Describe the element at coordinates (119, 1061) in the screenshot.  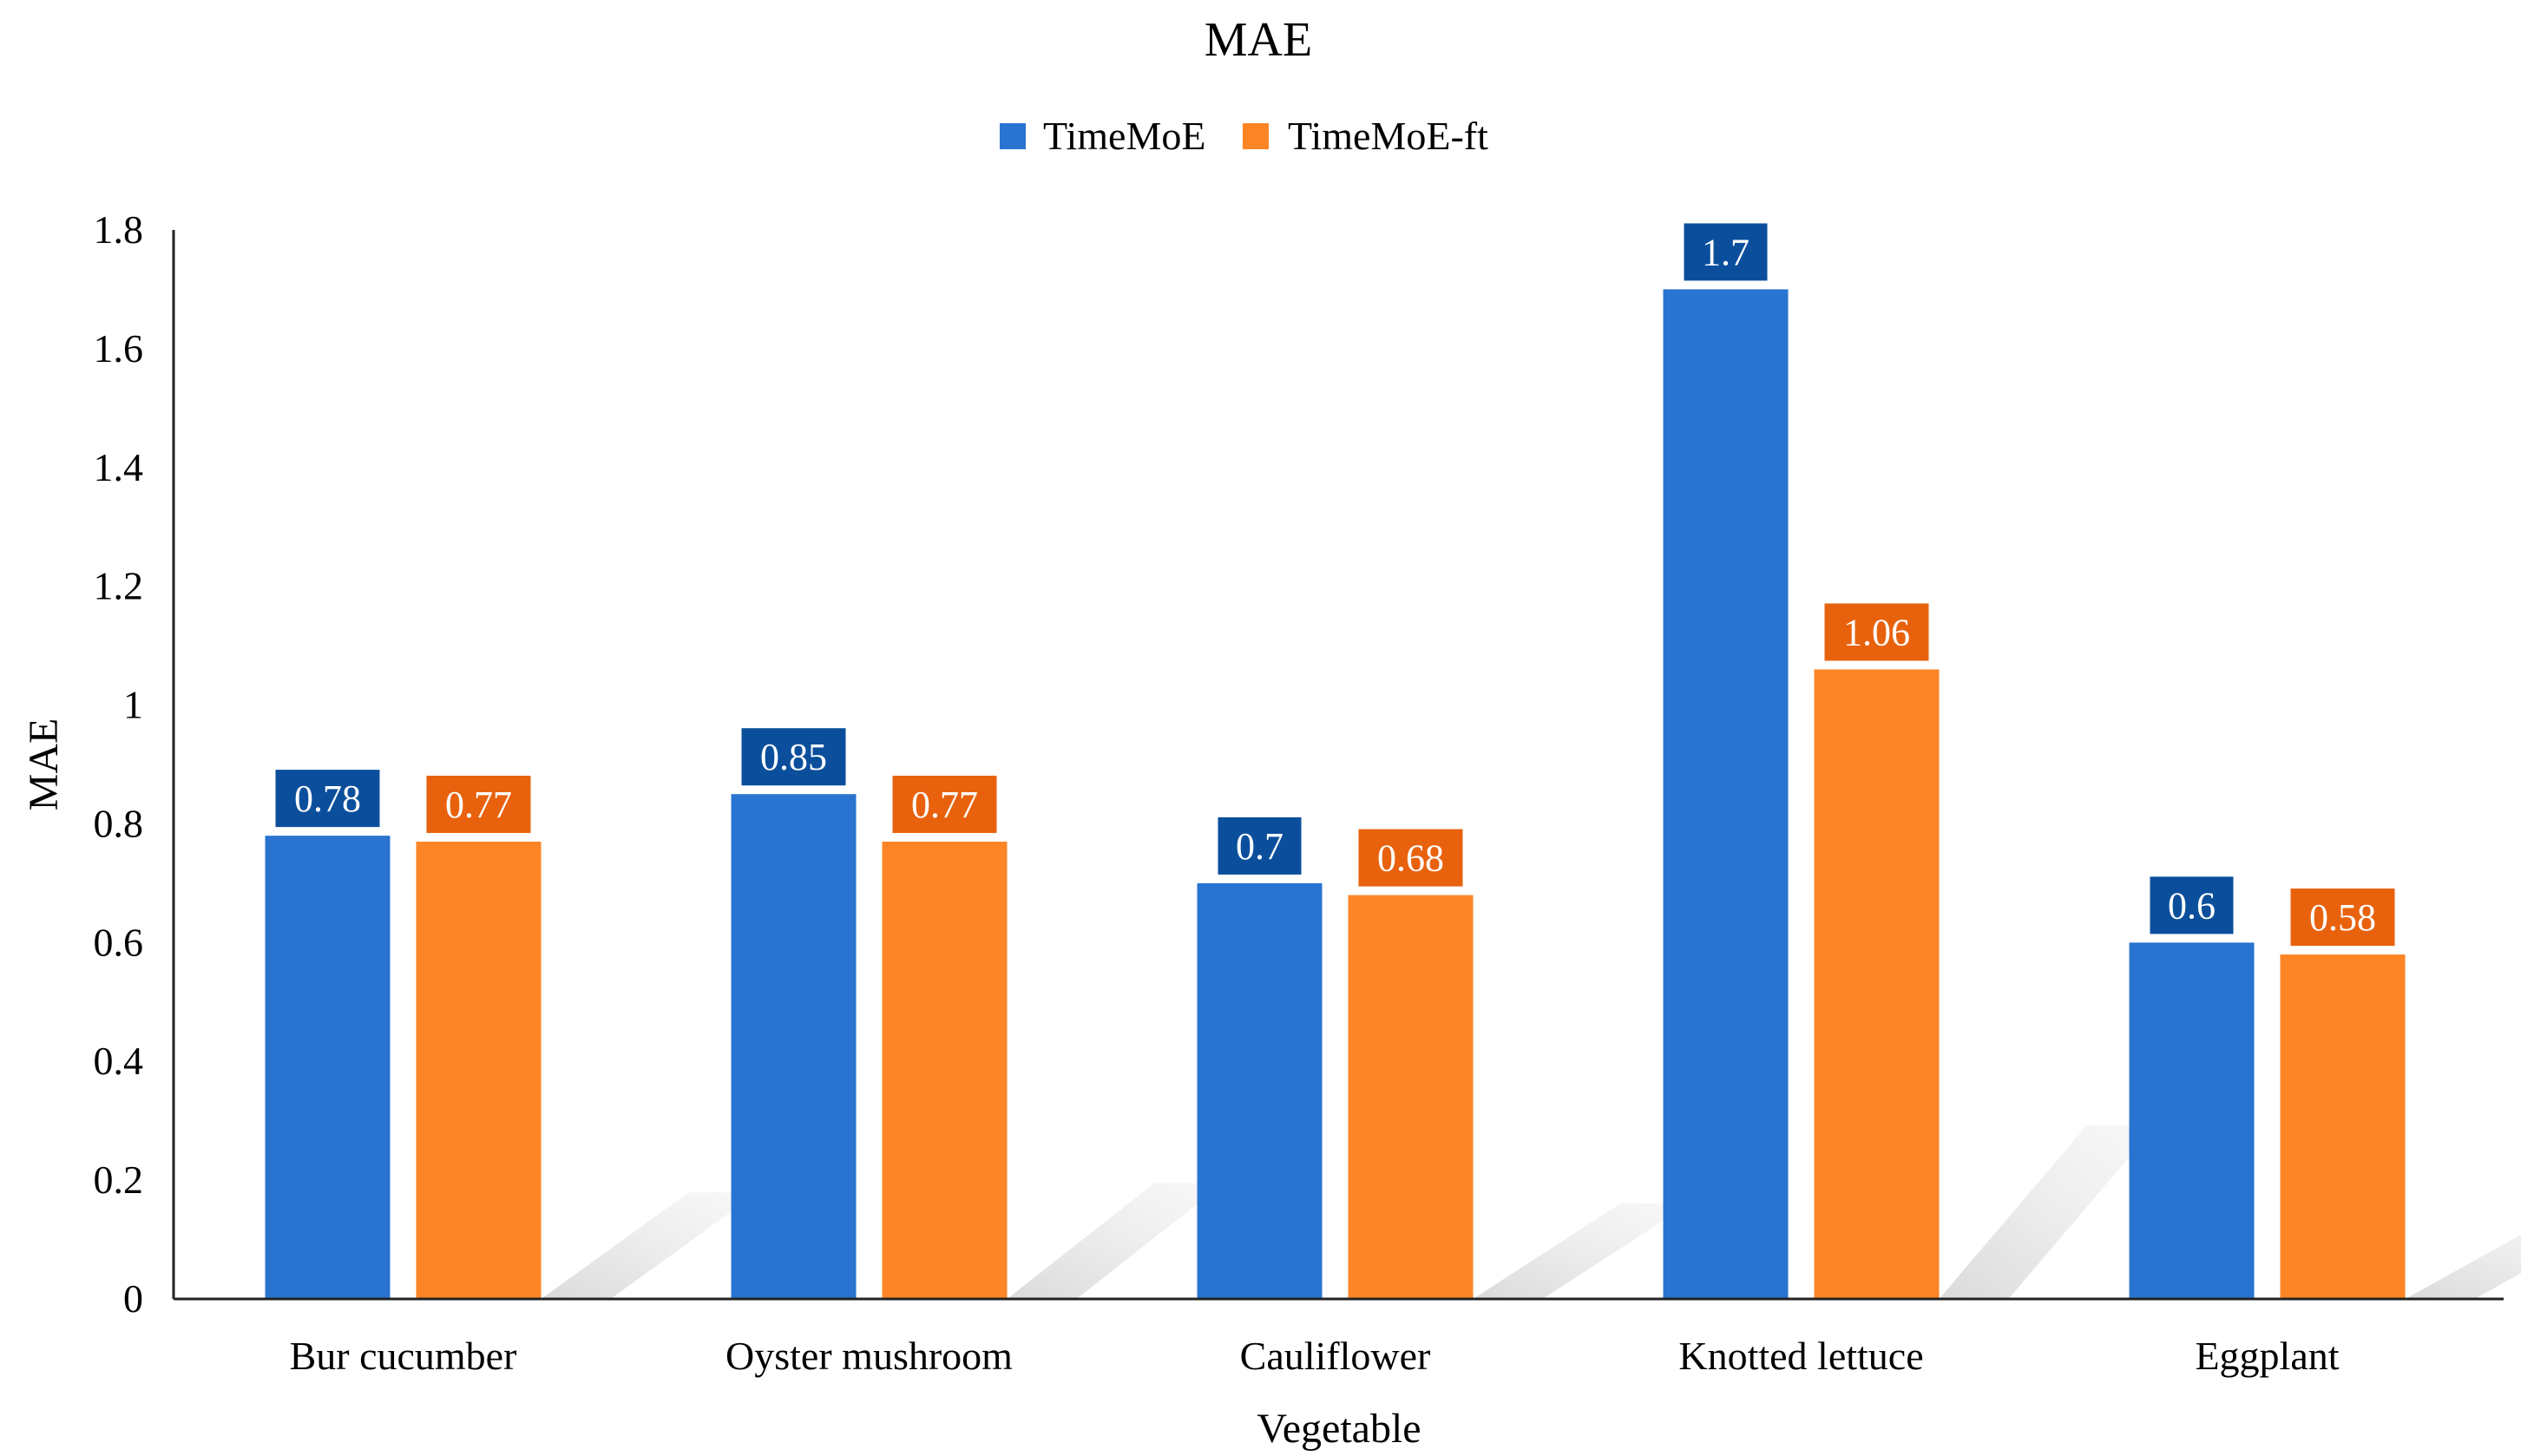
I see `y-tick-label: 0.4` at that location.